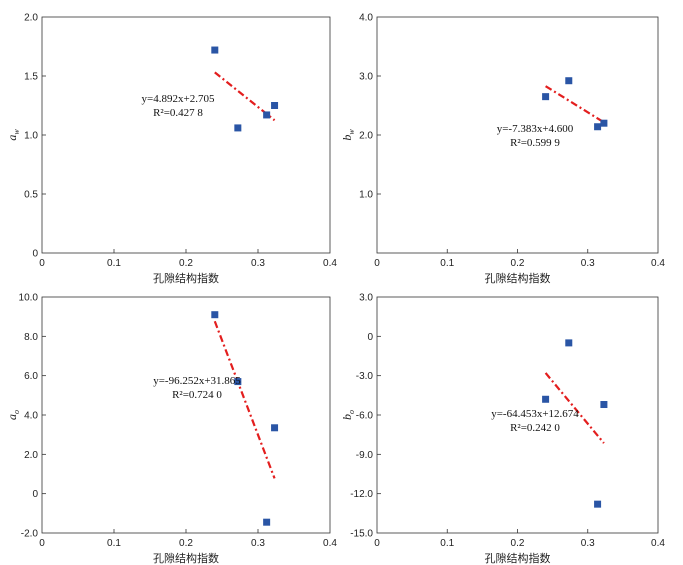  Describe the element at coordinates (31, 376) in the screenshot. I see `y-tick-label: 6.0` at that location.